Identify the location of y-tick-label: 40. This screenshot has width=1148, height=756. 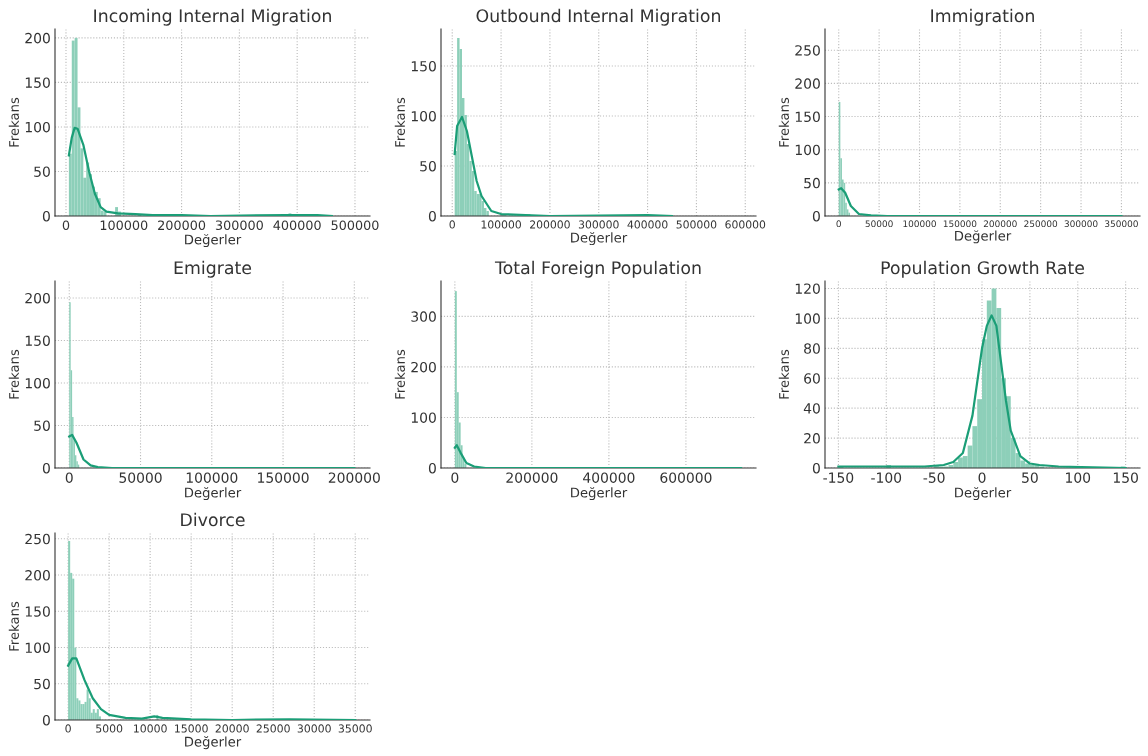
(811, 408).